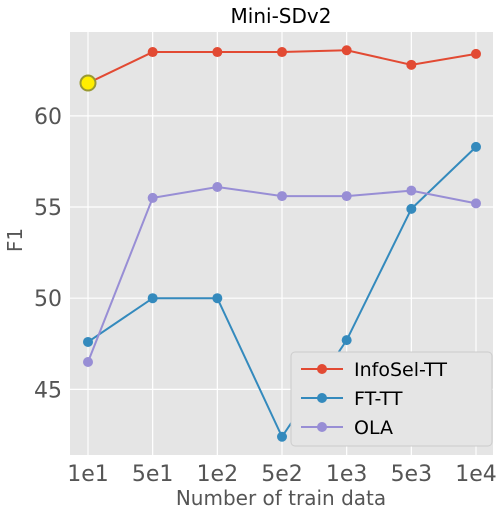  I want to click on x-axis-label: Number of train data, so click(281, 498).